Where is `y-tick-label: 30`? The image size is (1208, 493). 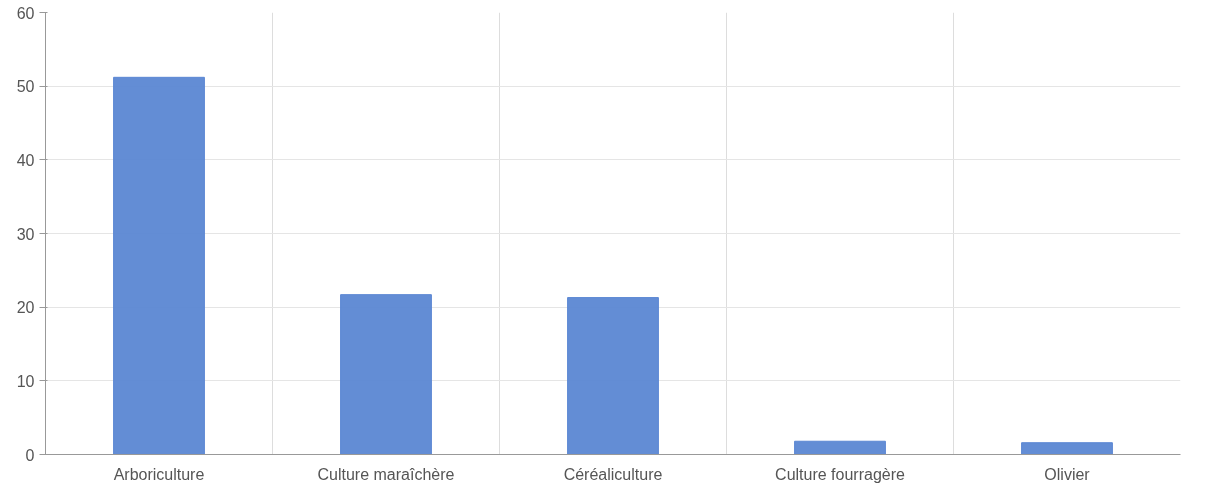
y-tick-label: 30 is located at coordinates (25, 234).